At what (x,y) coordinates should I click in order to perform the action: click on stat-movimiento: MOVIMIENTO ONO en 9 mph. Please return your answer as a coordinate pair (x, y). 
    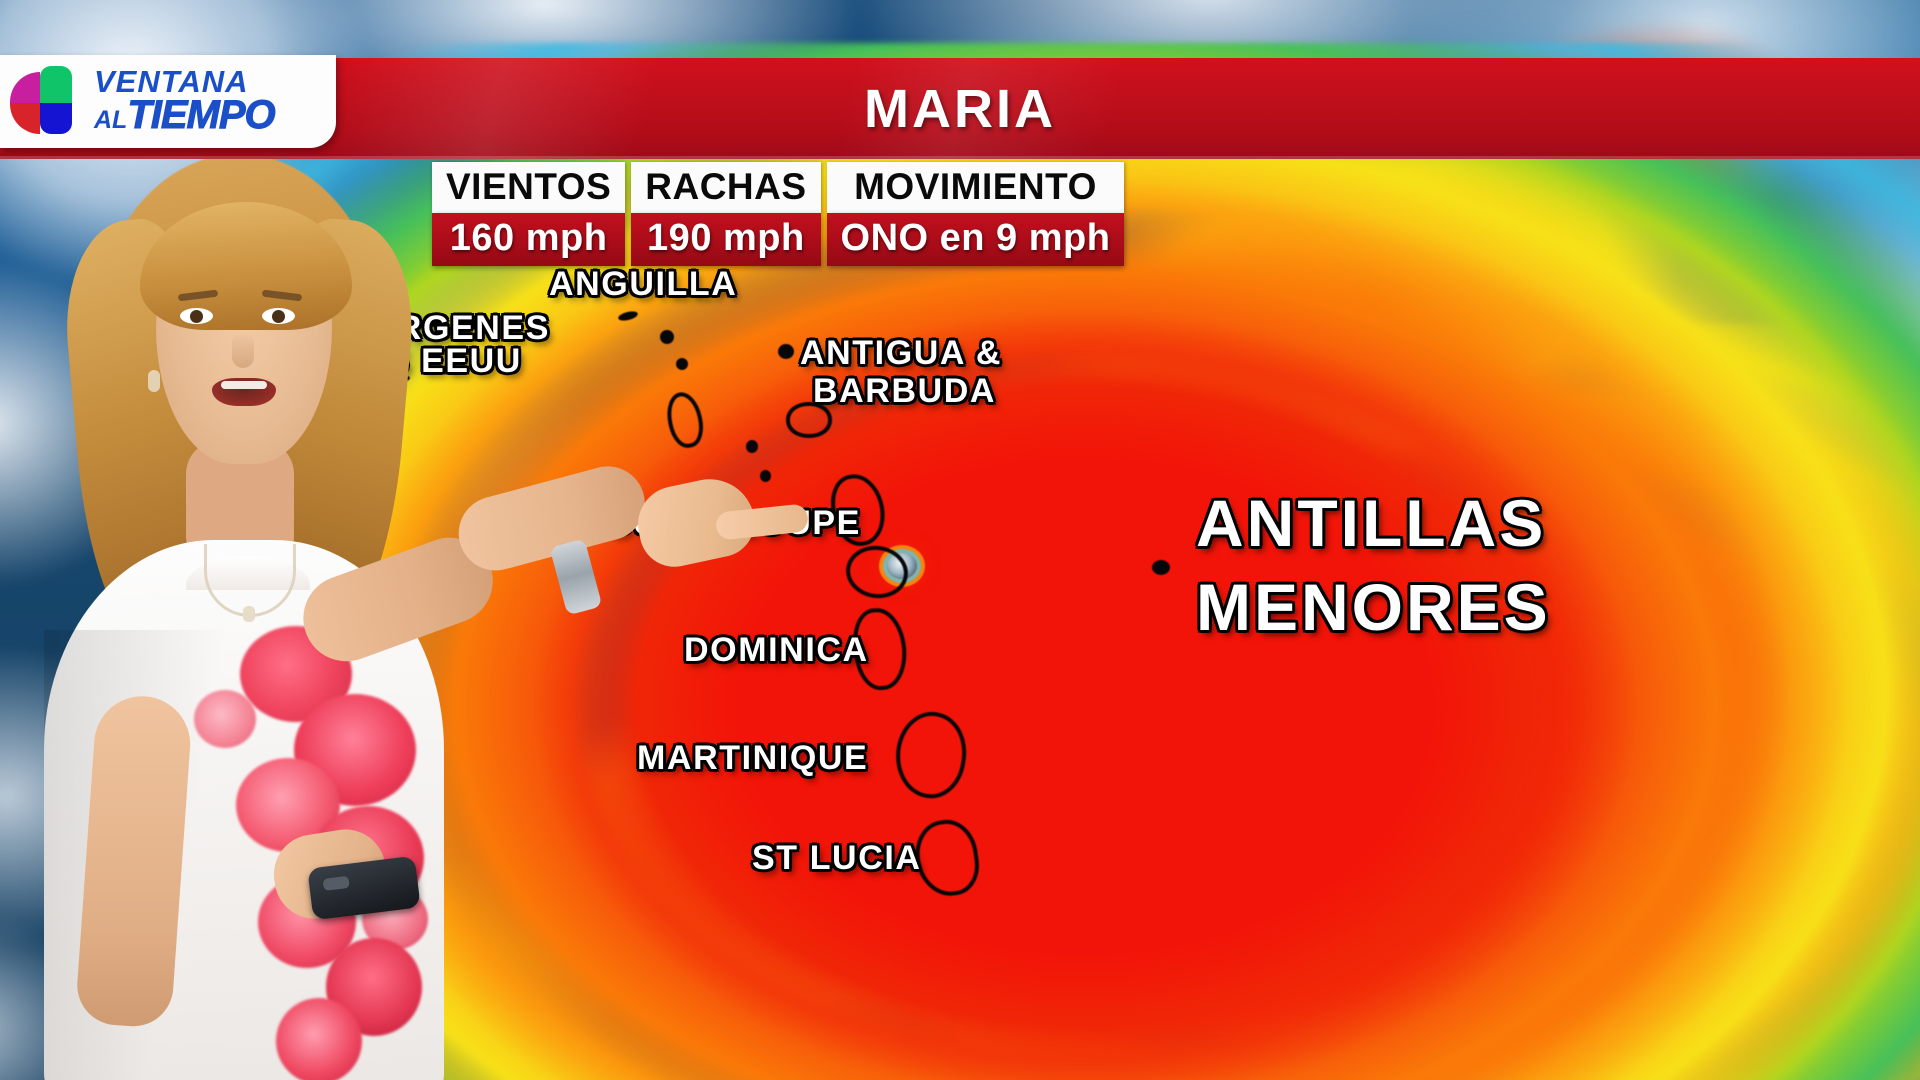
    Looking at the image, I should click on (975, 214).